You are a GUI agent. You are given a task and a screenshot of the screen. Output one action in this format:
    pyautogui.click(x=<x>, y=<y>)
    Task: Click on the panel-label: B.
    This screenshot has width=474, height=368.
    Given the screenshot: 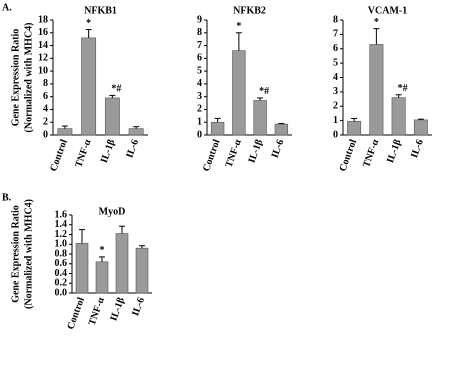 What is the action you would take?
    pyautogui.click(x=7, y=197)
    